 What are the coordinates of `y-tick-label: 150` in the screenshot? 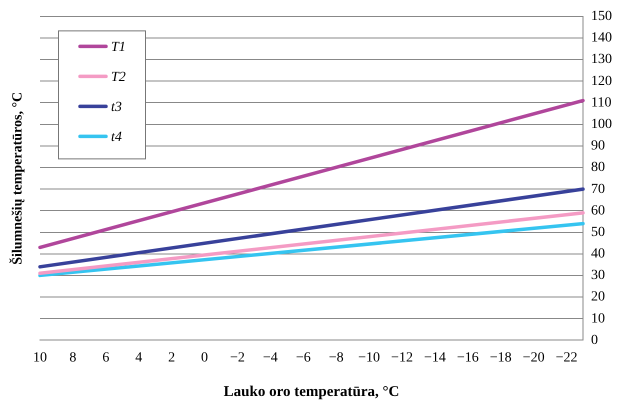 It's located at (601, 16).